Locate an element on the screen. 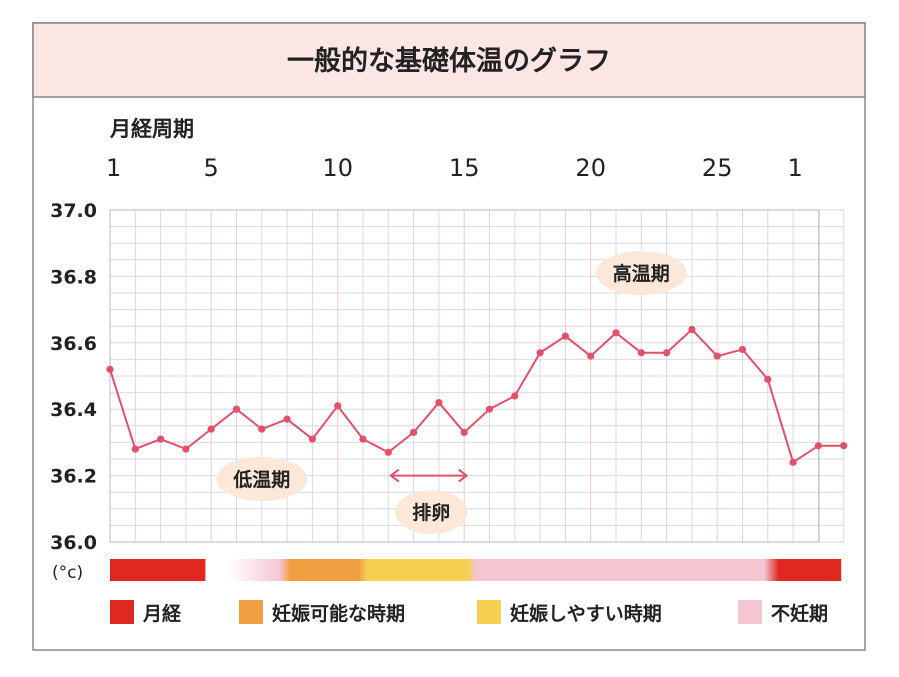 This screenshot has width=899, height=677. annotation-label: 排卵 is located at coordinates (431, 512).